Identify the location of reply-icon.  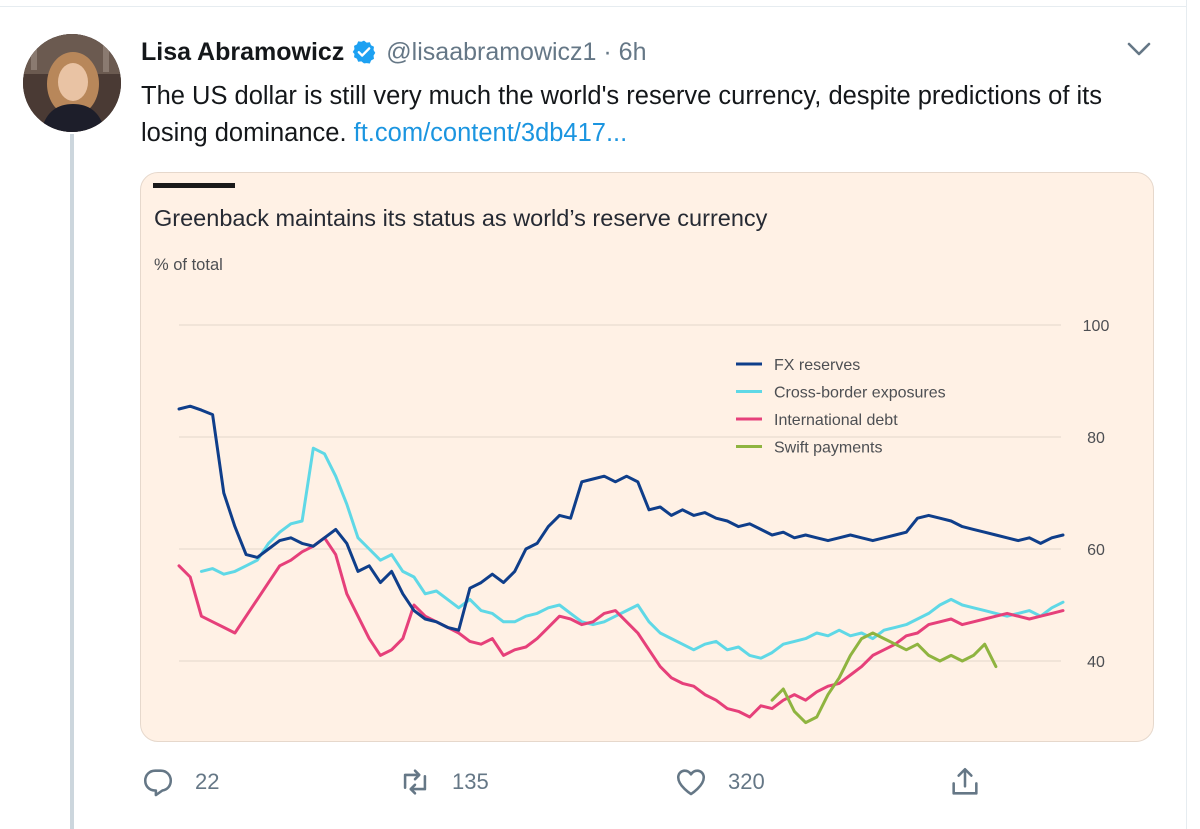
(158, 783).